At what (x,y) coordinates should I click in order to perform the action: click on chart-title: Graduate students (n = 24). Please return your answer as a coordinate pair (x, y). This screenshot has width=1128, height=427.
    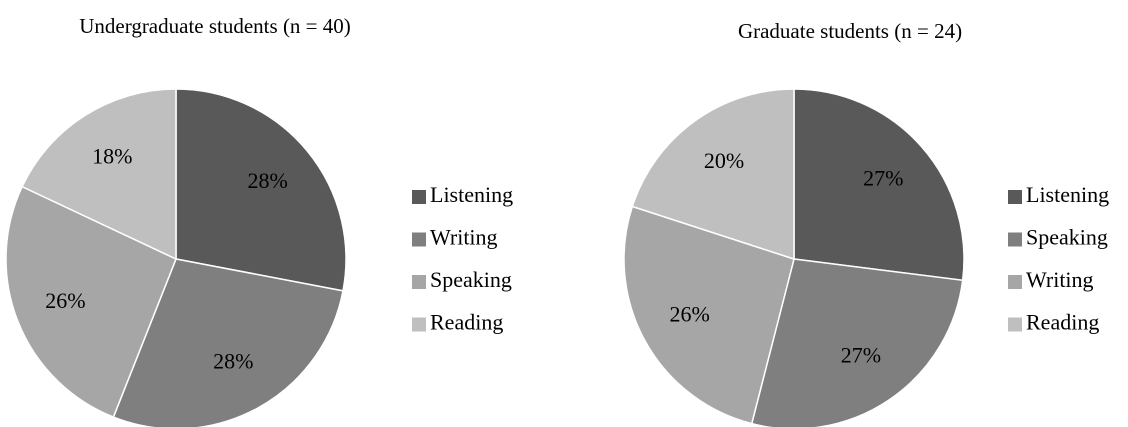
    Looking at the image, I should click on (850, 31).